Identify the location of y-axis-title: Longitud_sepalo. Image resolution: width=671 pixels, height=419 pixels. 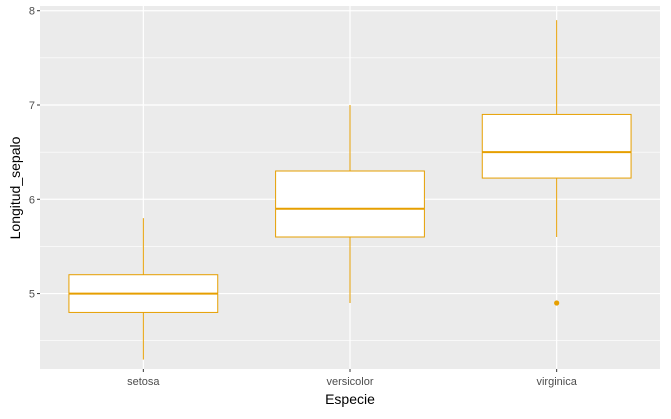
(15, 187).